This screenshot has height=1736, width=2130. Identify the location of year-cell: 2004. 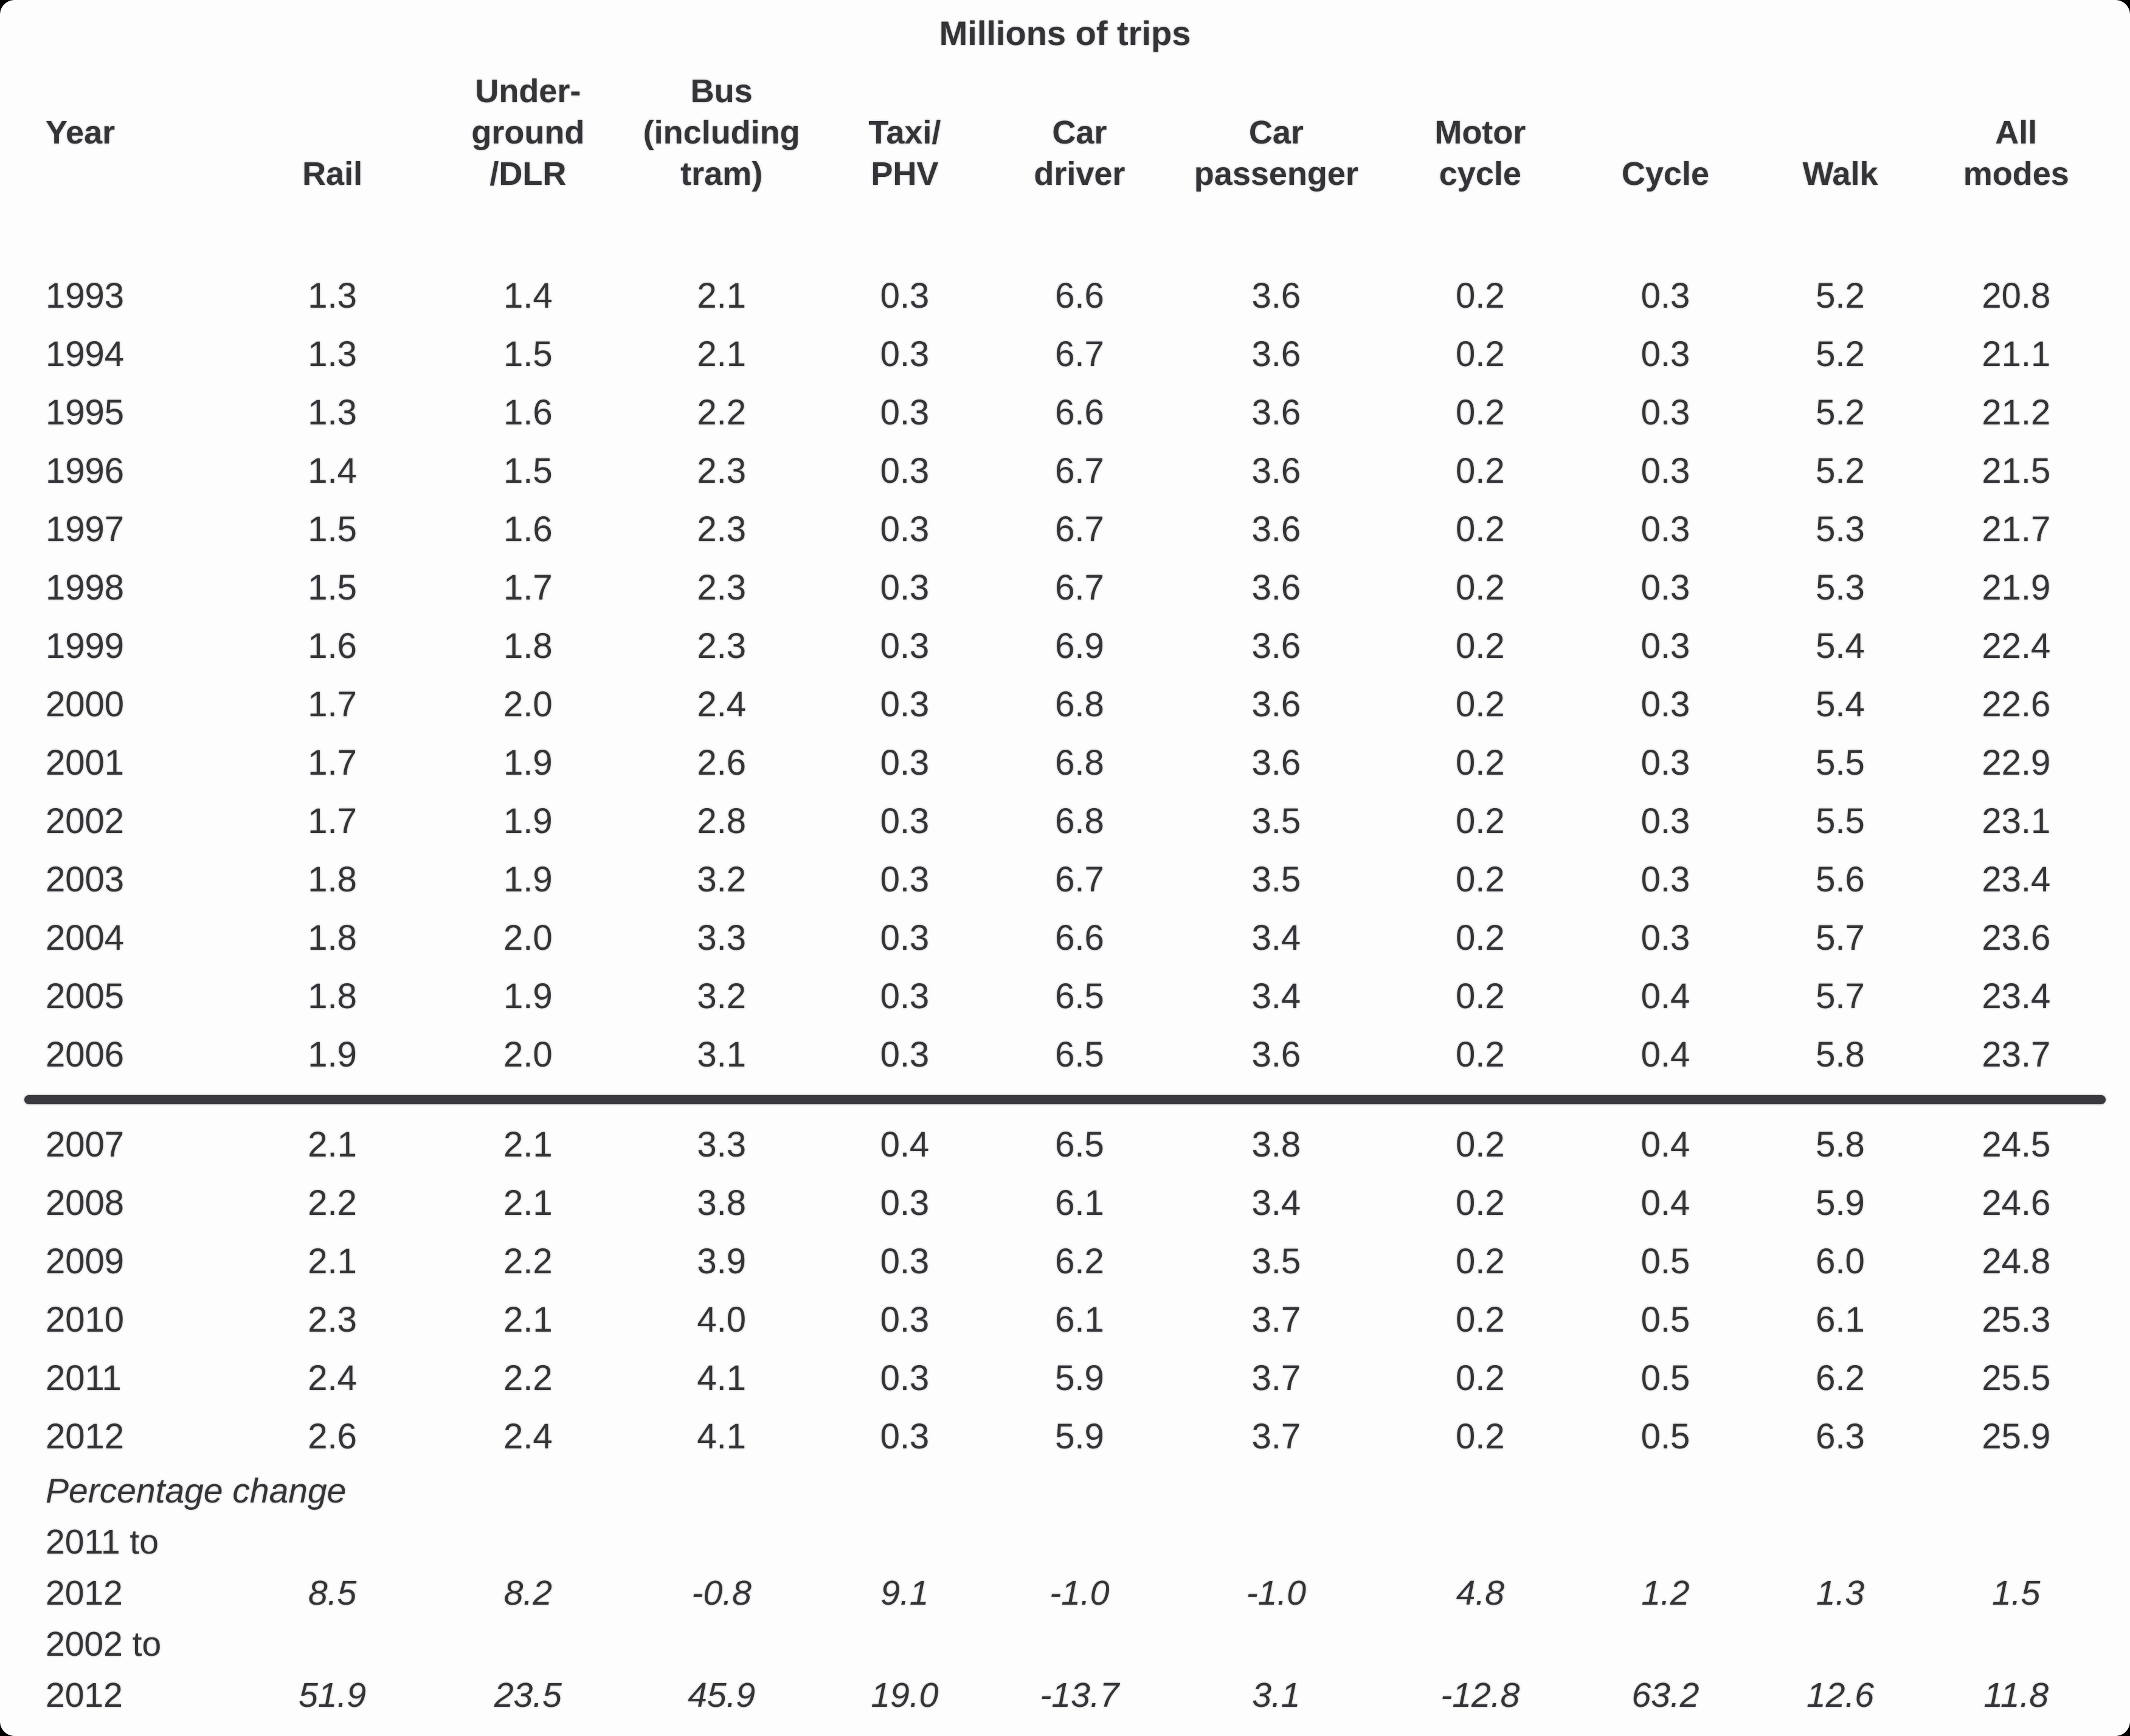
(85, 938).